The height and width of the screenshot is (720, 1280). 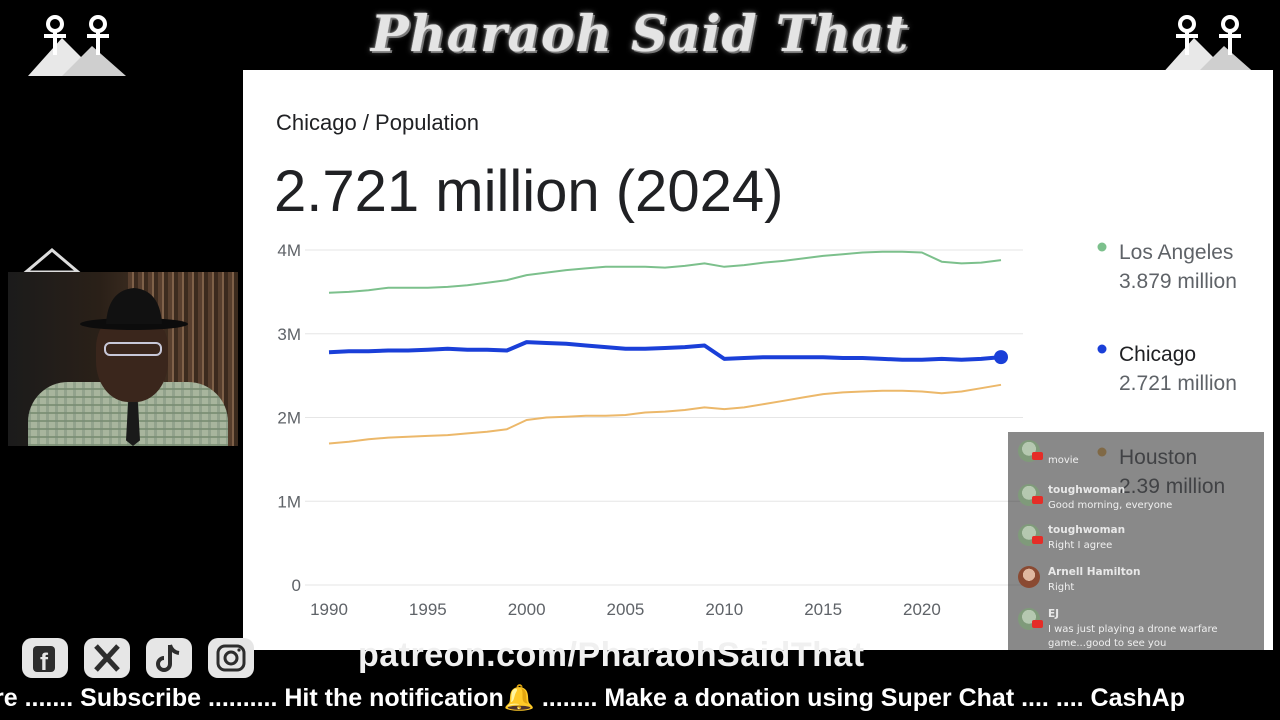 I want to click on series-line-houston, so click(x=665, y=414).